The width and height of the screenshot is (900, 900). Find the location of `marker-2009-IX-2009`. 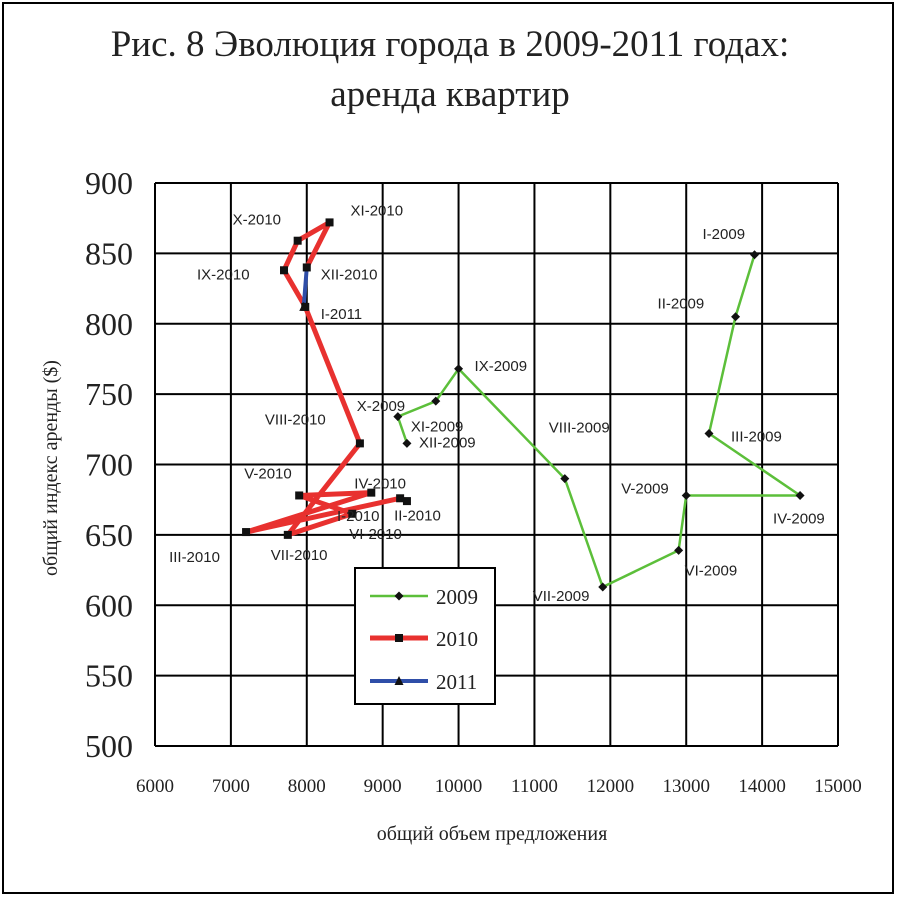

marker-2009-IX-2009 is located at coordinates (459, 369).